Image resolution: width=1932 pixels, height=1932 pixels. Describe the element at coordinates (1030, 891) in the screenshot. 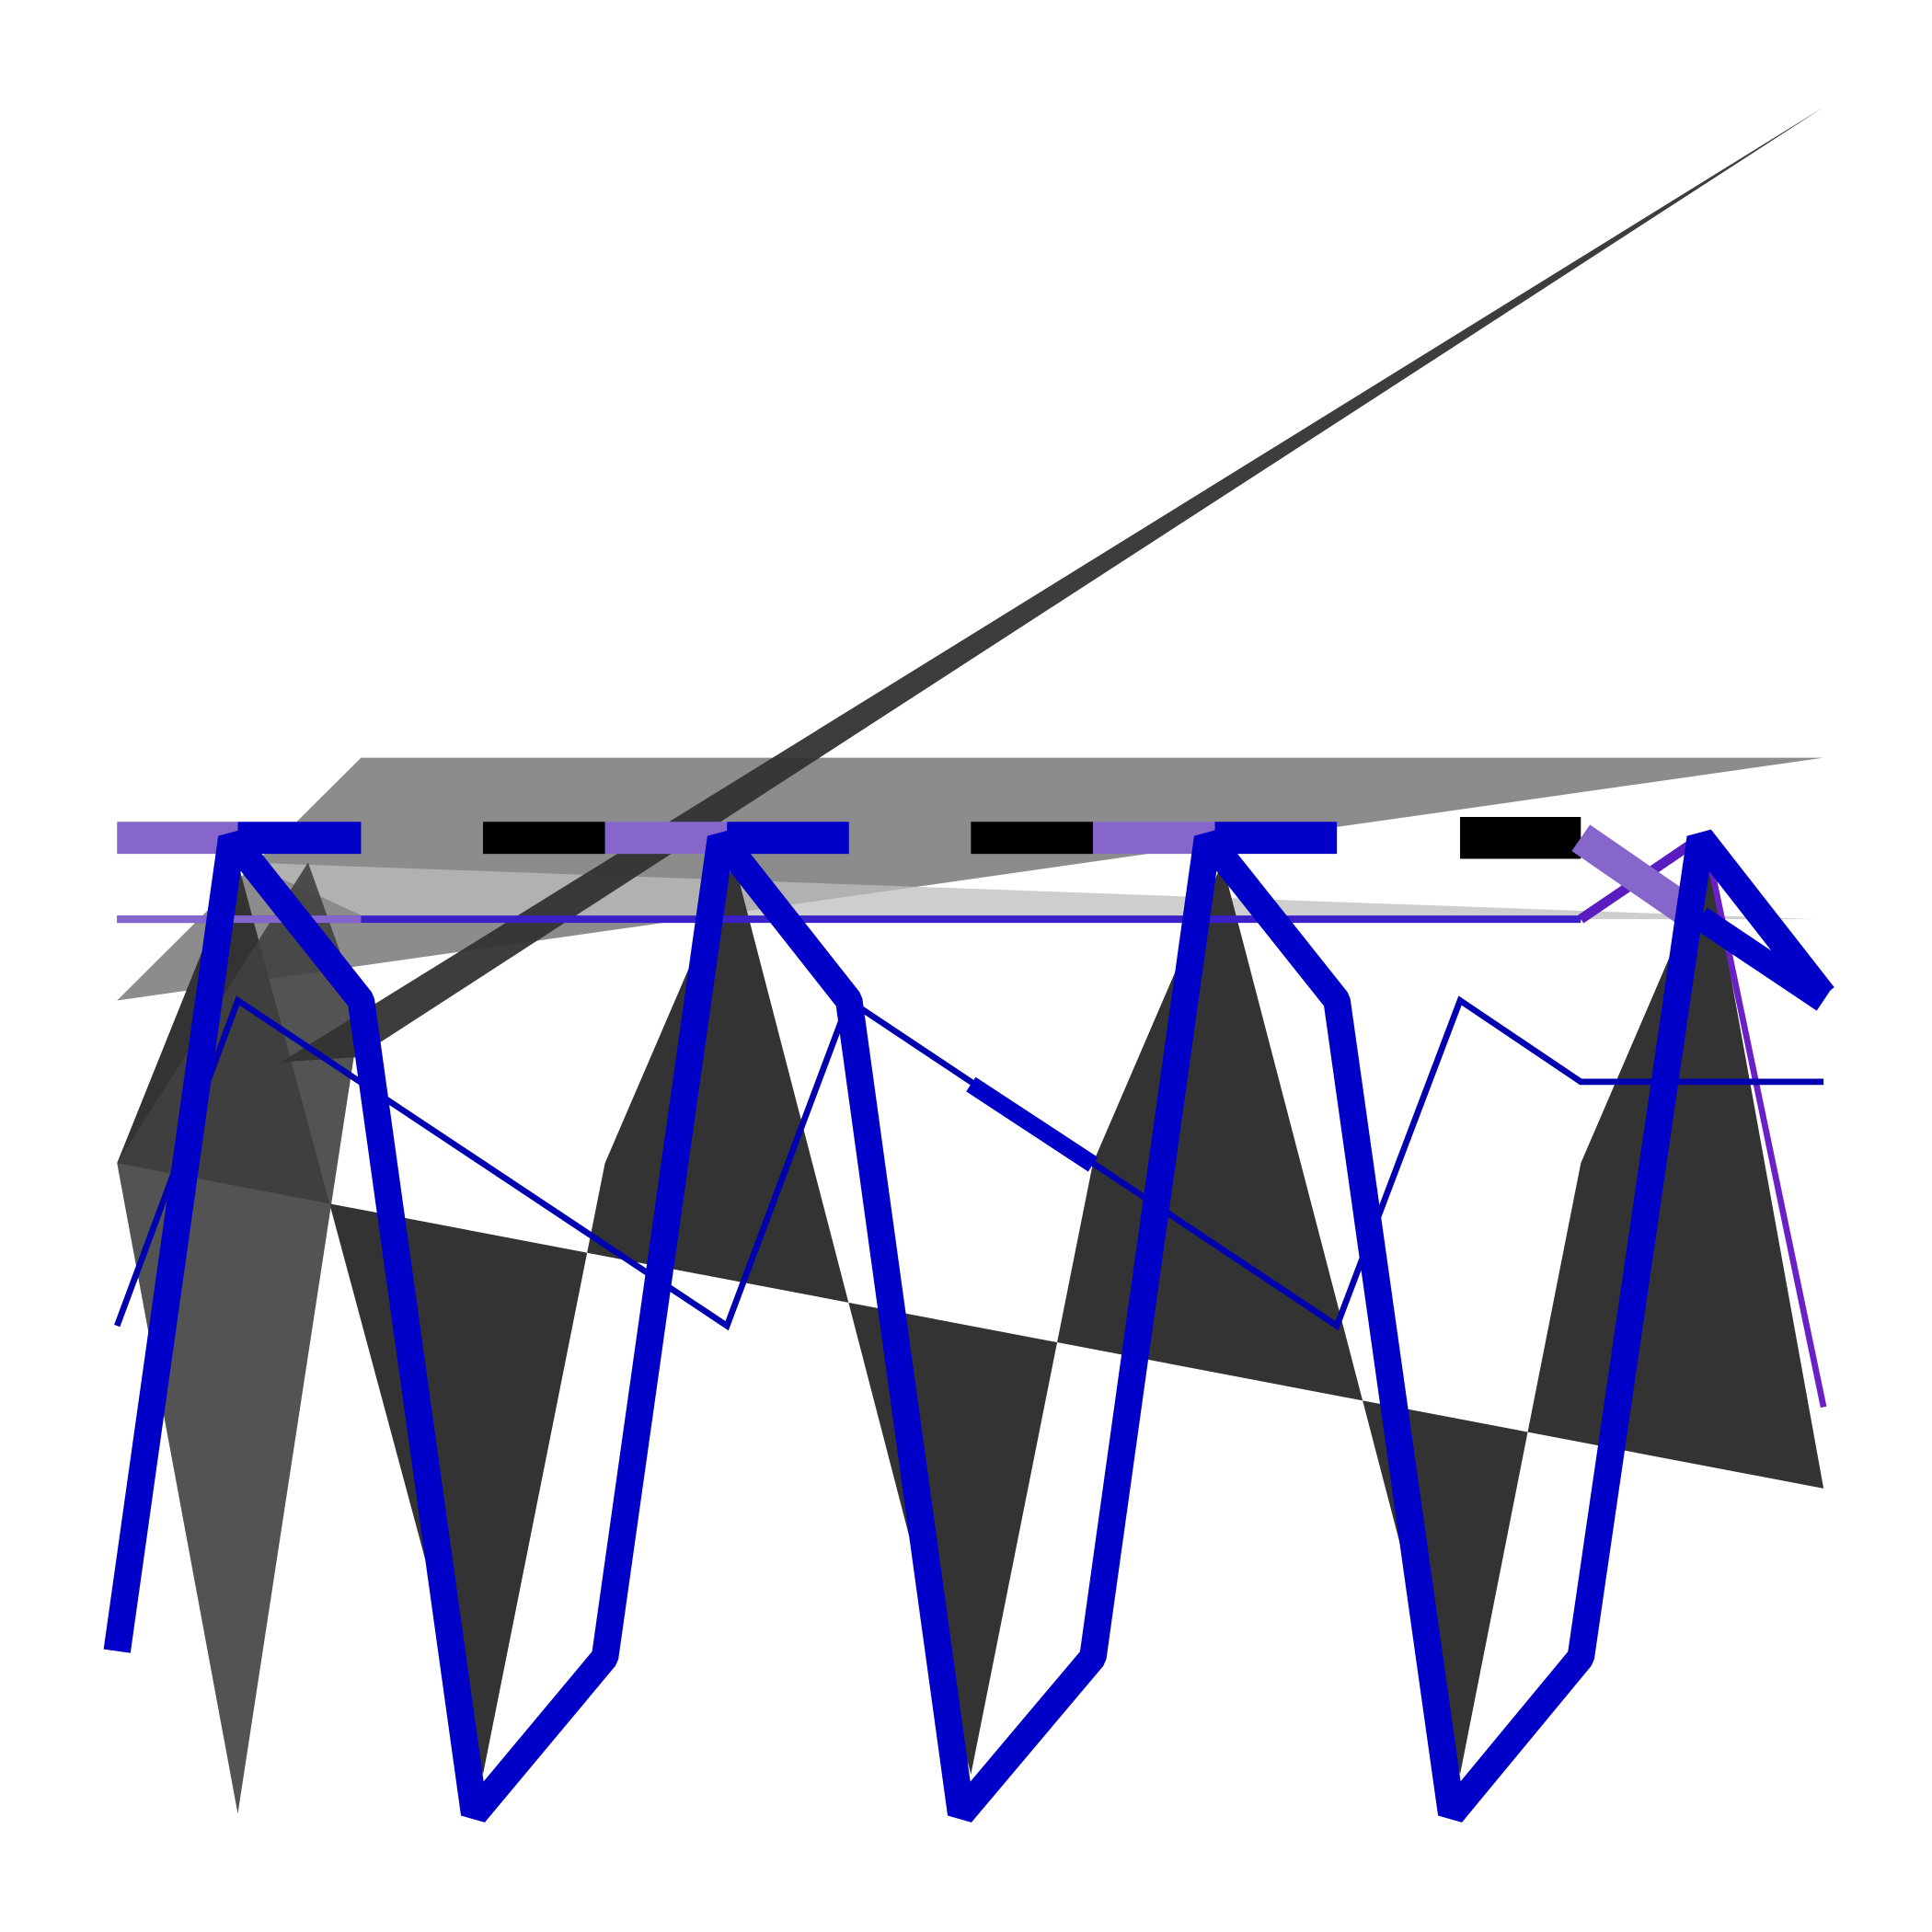

I see `light-wedge` at that location.